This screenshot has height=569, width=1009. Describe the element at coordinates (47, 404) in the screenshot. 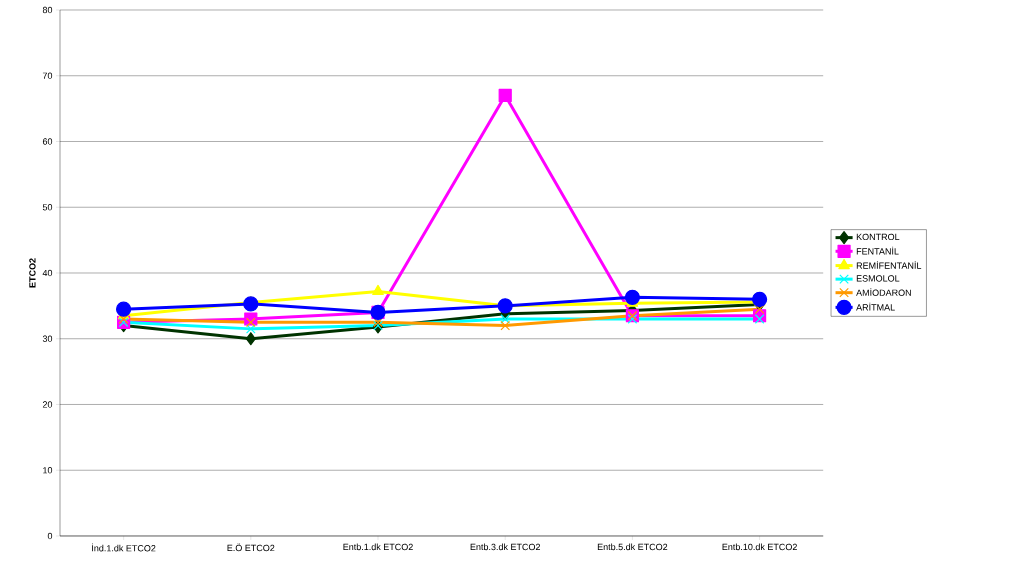

I see `y-tick-label: 20` at that location.